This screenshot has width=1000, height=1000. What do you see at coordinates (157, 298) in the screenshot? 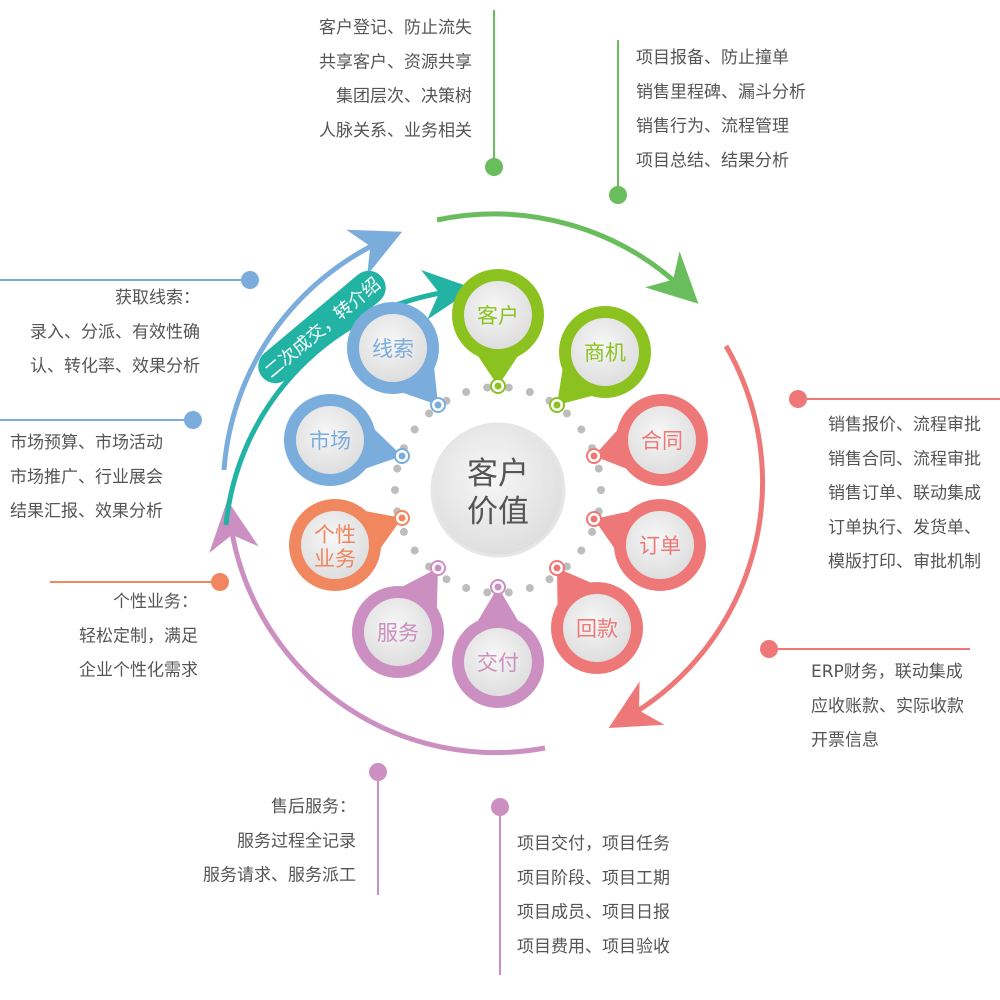
I see `desc-leads-line: 获取线索：` at bounding box center [157, 298].